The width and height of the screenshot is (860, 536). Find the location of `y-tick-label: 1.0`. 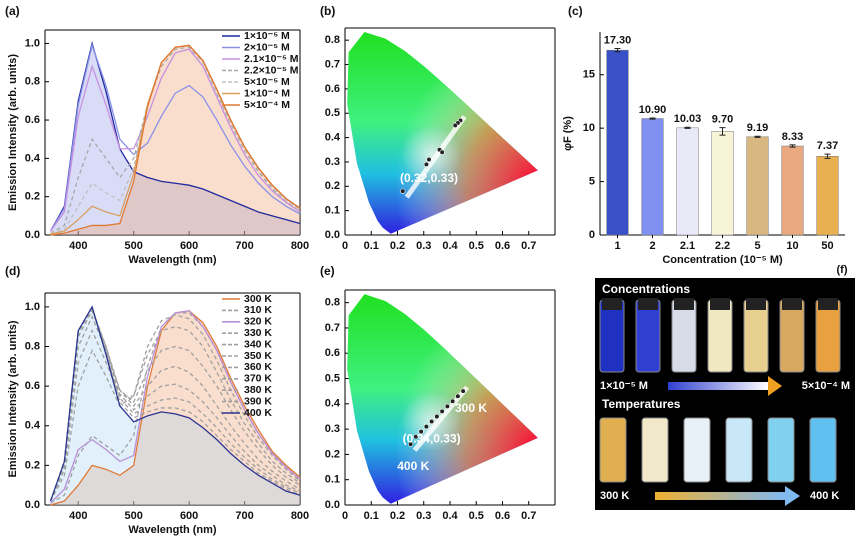

y-tick-label: 1.0 is located at coordinates (32, 43).